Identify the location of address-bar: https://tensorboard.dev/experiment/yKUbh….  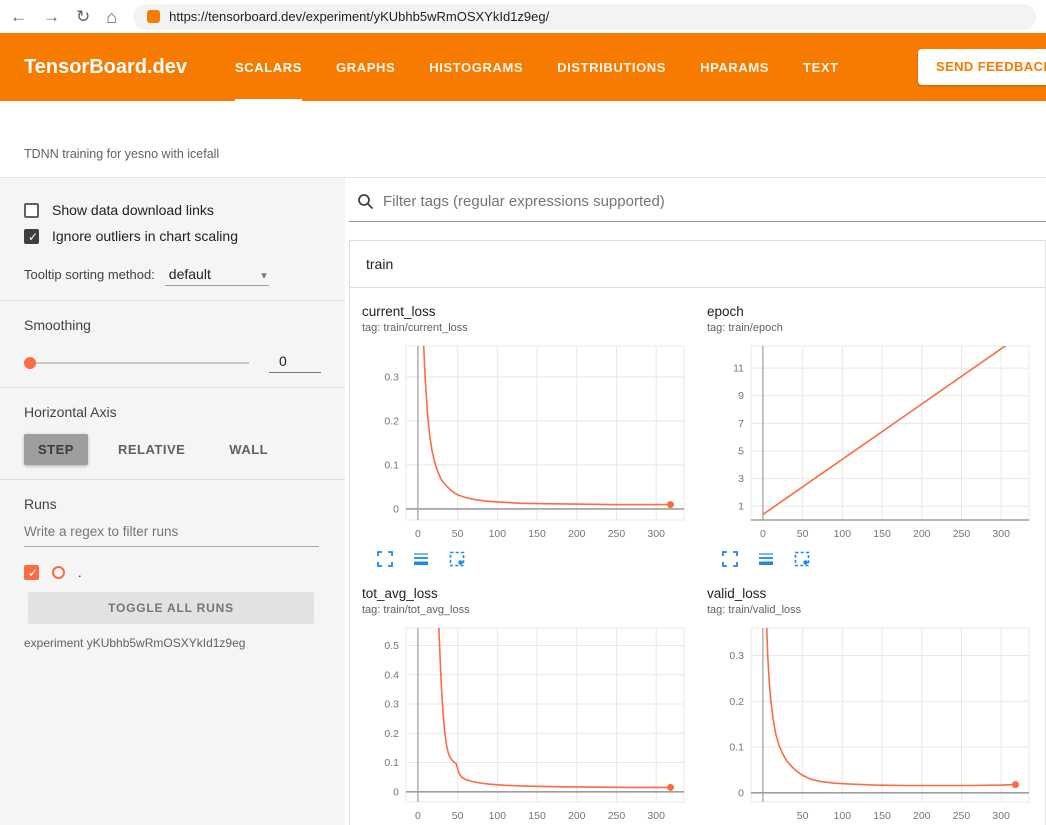
(584, 16).